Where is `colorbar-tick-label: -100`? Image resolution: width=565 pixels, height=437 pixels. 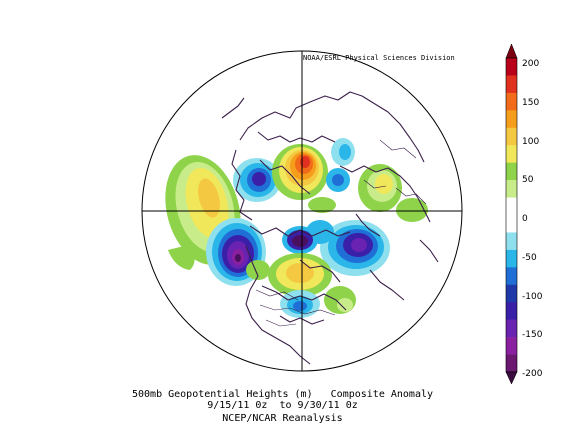
colorbar-tick-label: -100 is located at coordinates (532, 296).